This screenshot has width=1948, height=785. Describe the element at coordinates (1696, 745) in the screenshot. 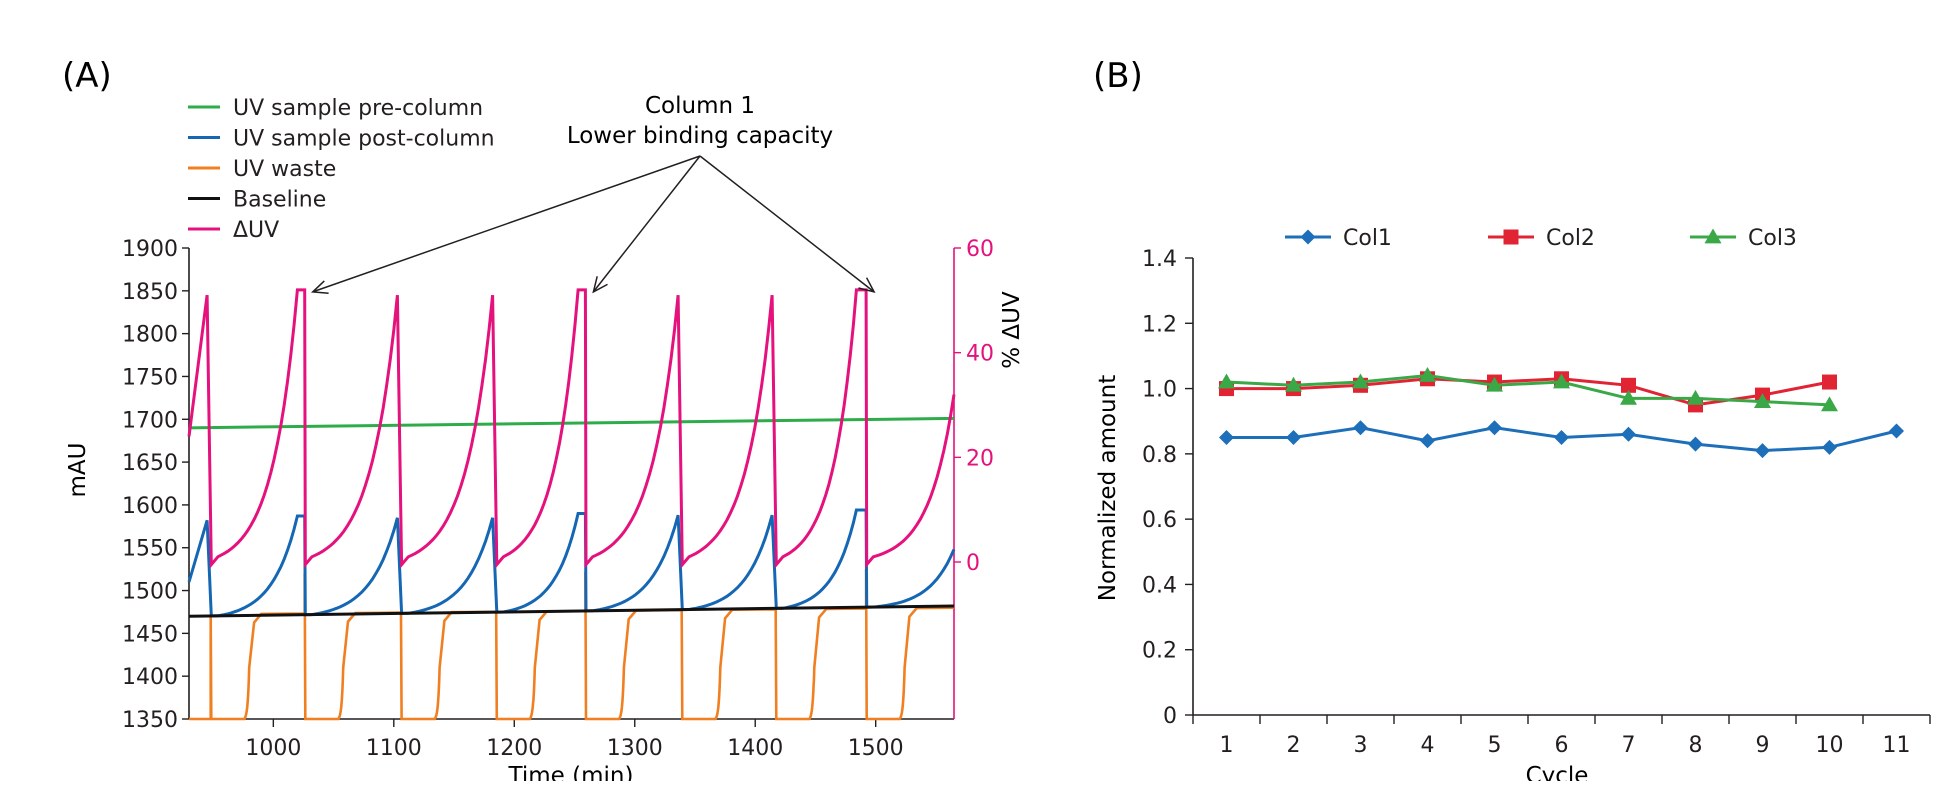

I see `x-tick-label: 8` at that location.